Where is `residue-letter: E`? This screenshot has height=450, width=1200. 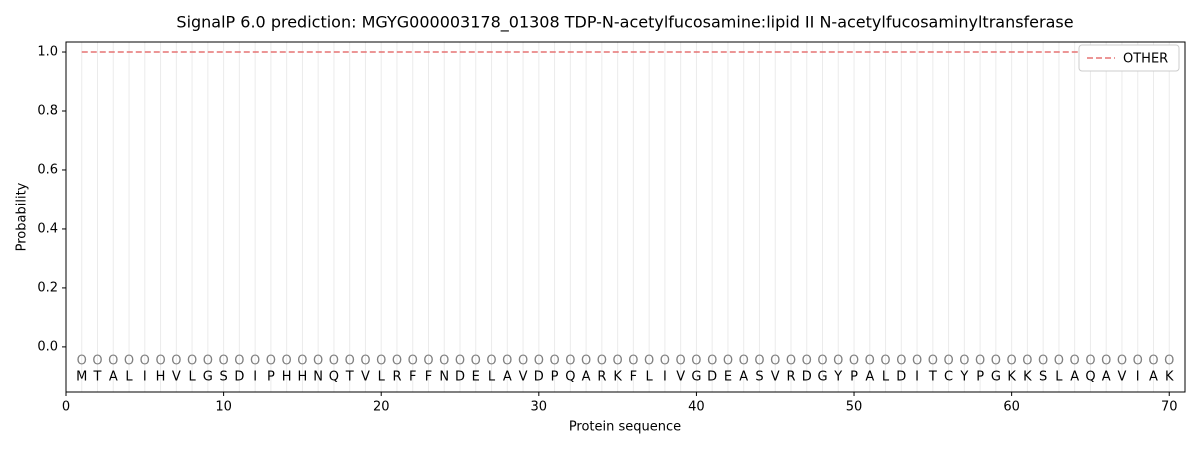 residue-letter: E is located at coordinates (728, 376).